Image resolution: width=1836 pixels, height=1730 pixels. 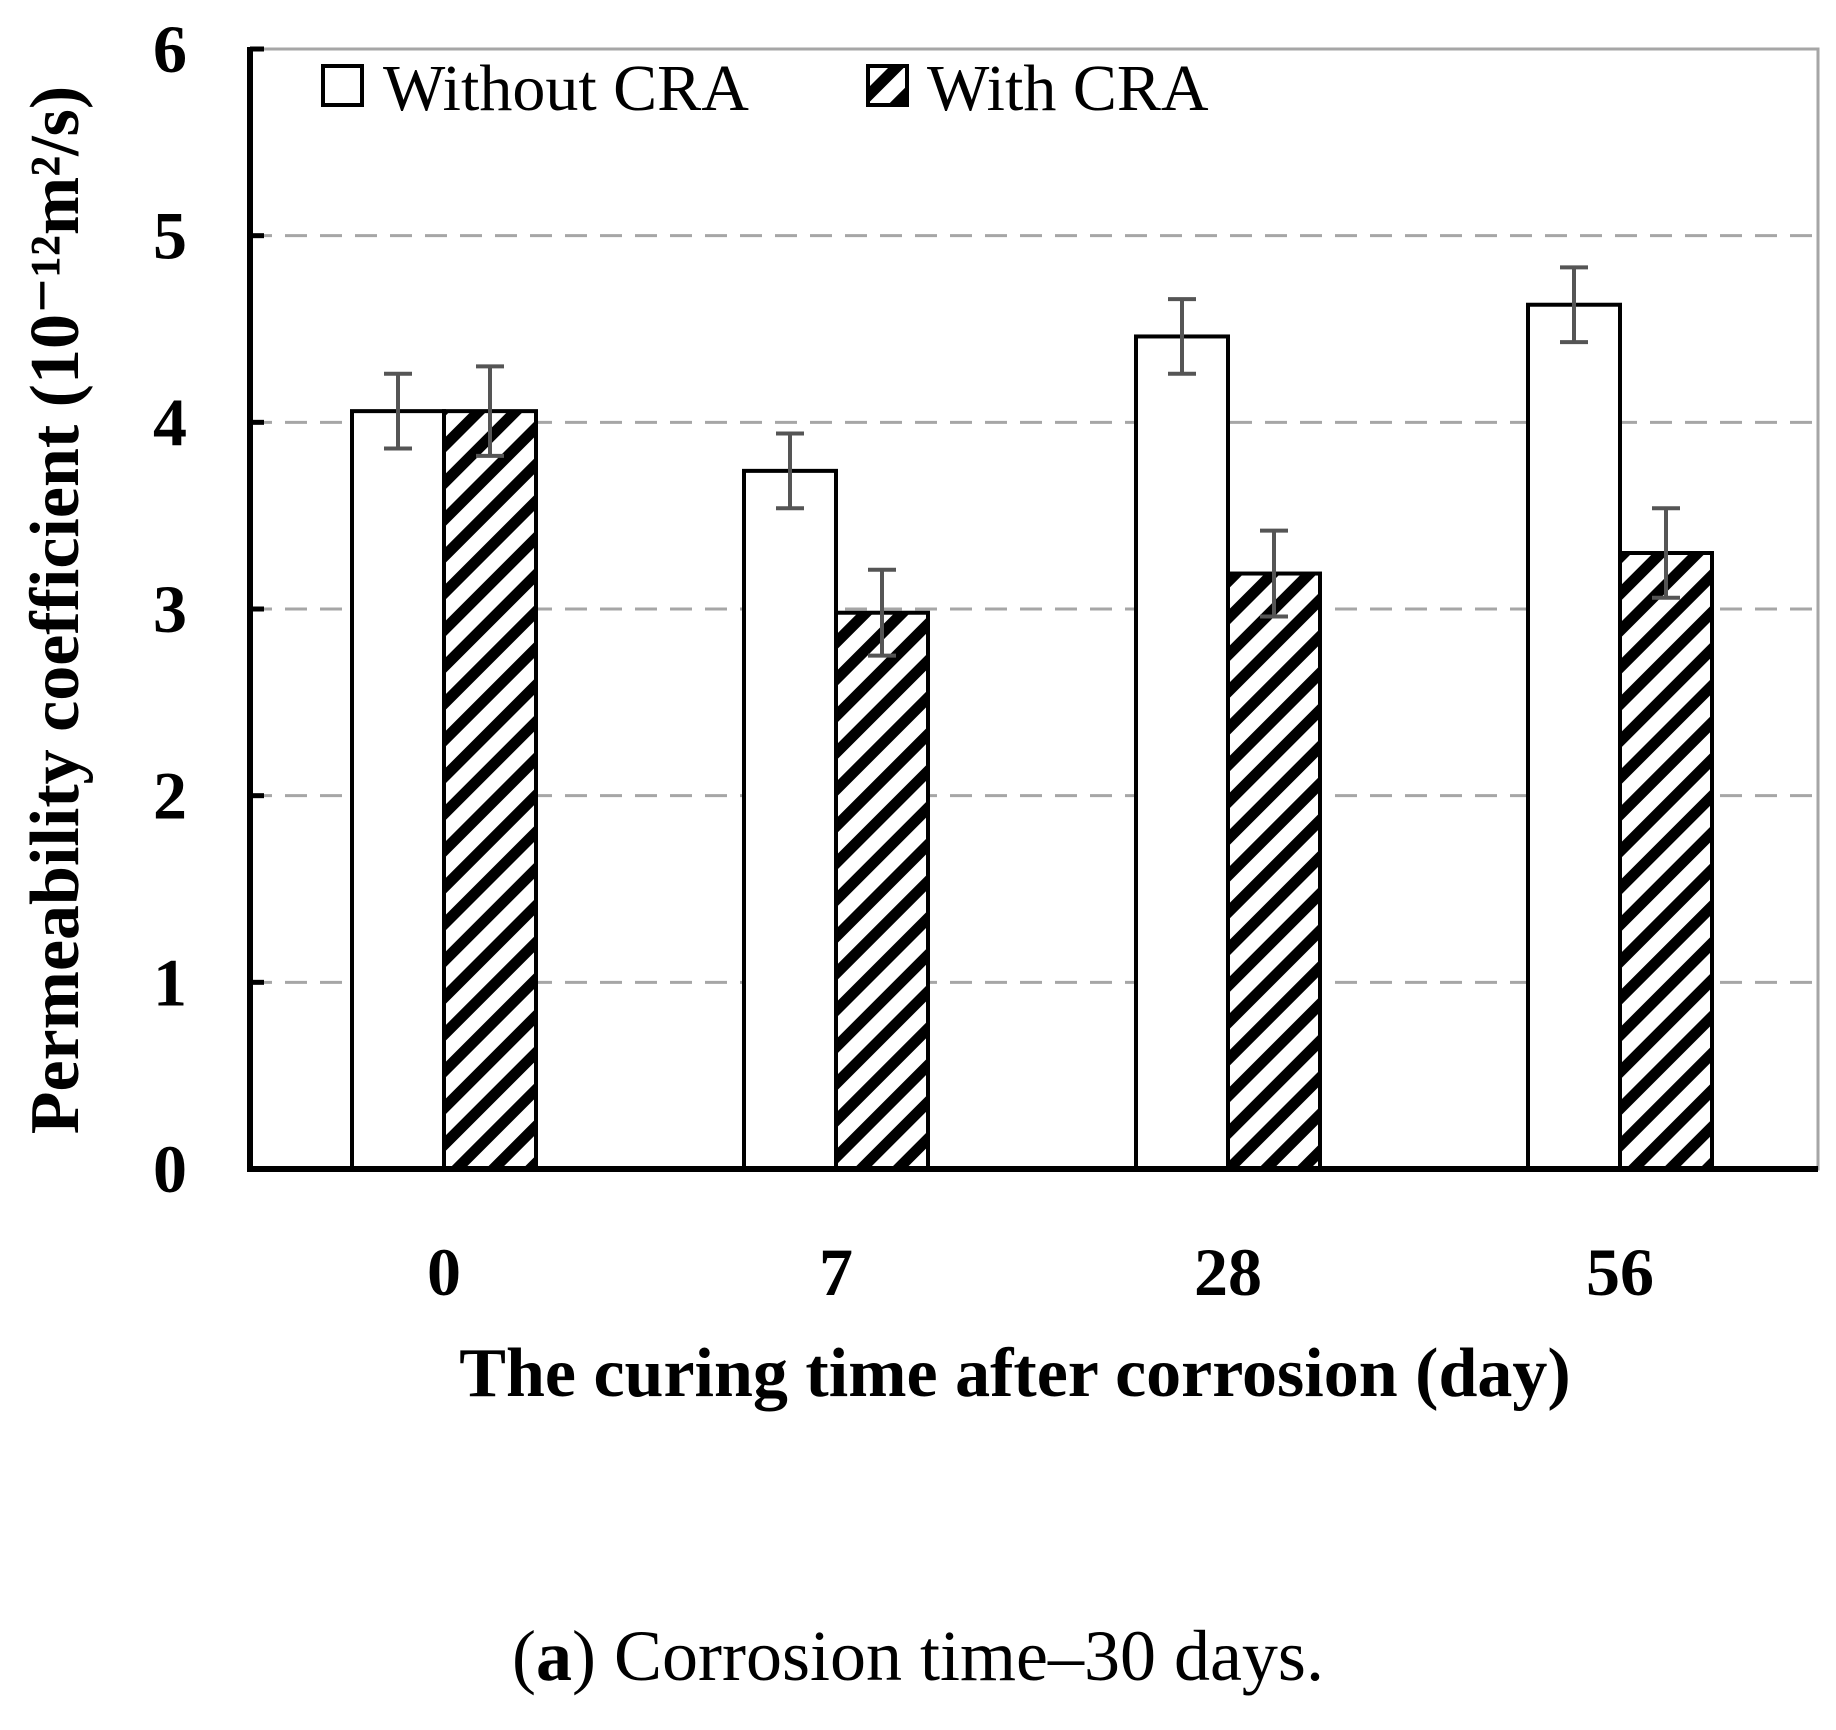 I want to click on legend-label-without-cra: Without CRA, so click(x=566, y=88).